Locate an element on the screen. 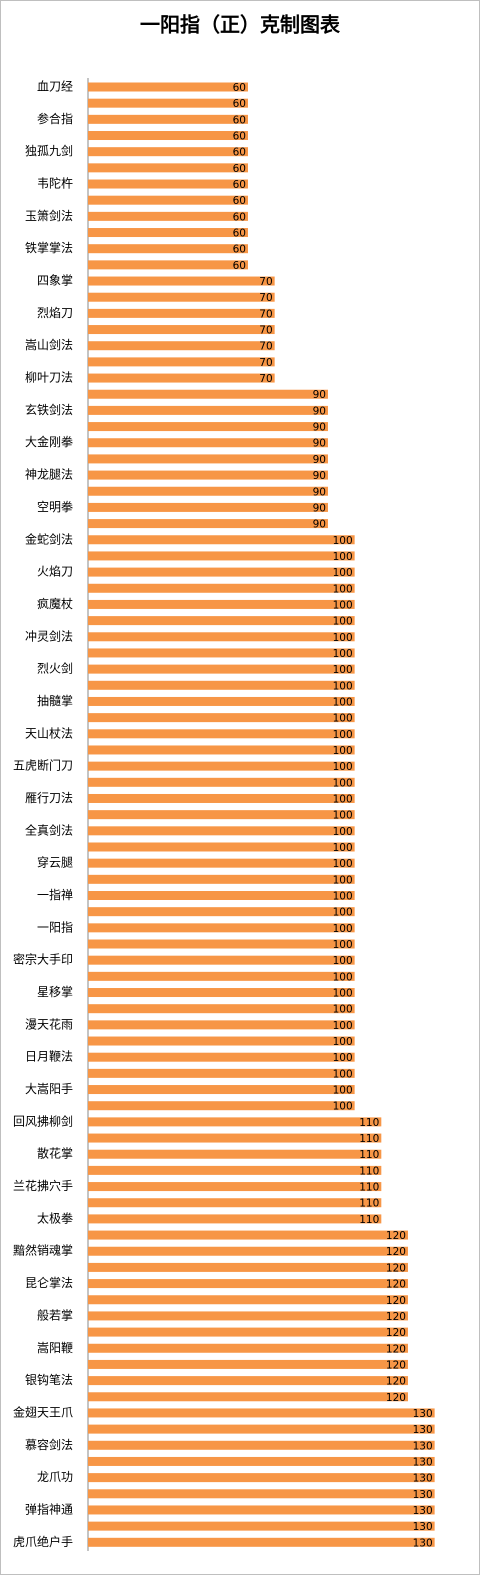 This screenshot has height=1576, width=481. category-label: 四象掌 is located at coordinates (55, 281).